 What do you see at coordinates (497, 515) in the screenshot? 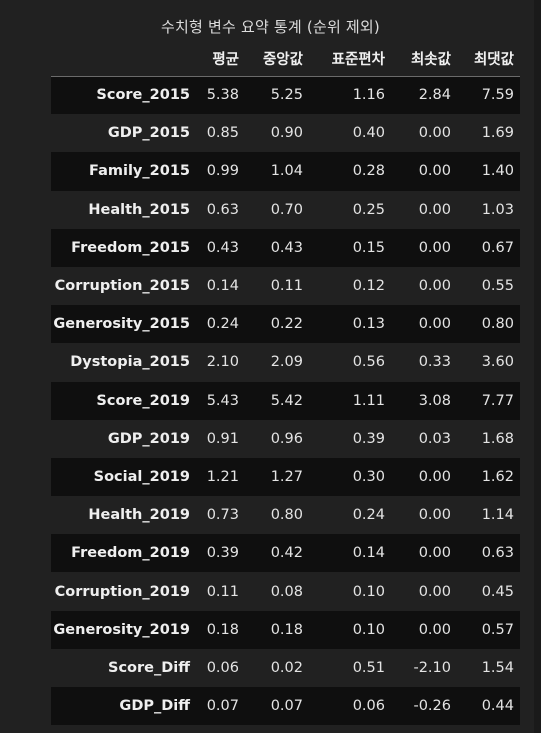
I see `table-cell: 1.14` at bounding box center [497, 515].